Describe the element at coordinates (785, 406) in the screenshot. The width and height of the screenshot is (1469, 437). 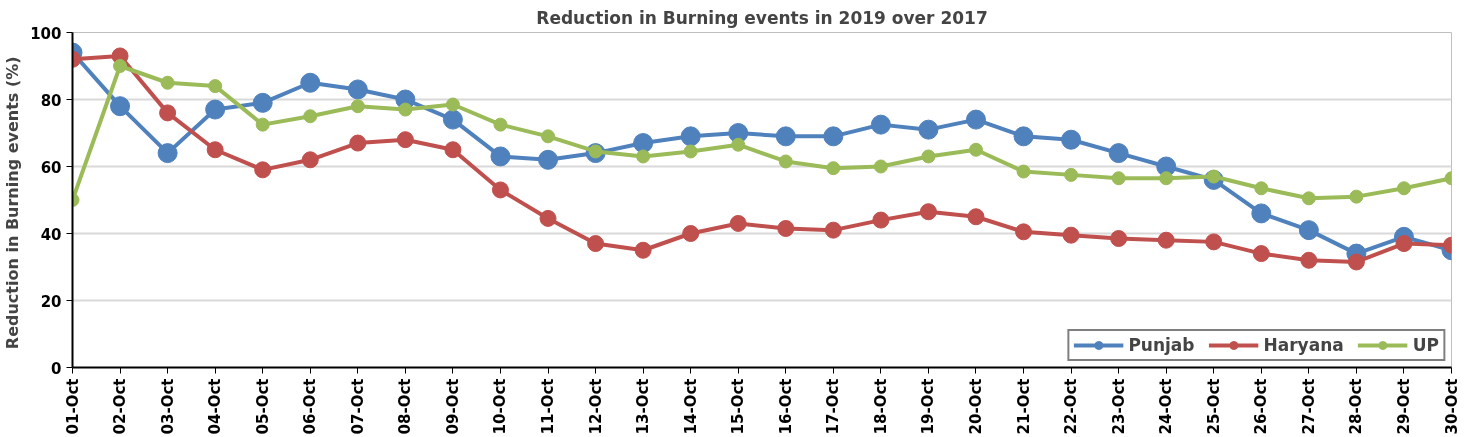
I see `x-tick-label: 16-Oct` at that location.